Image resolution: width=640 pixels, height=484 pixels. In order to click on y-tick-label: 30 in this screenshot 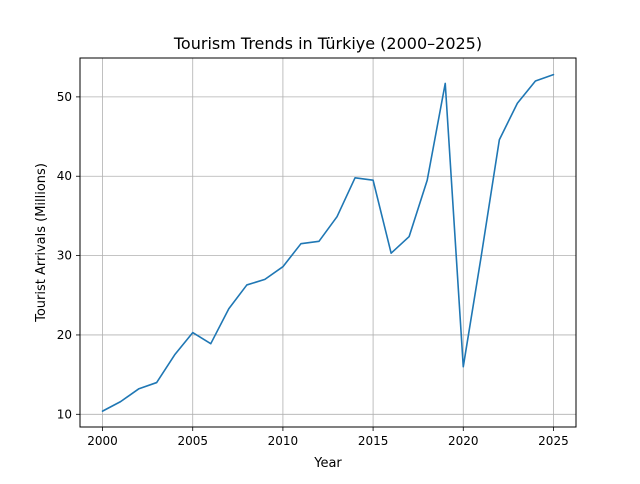, I will do `click(64, 256)`.